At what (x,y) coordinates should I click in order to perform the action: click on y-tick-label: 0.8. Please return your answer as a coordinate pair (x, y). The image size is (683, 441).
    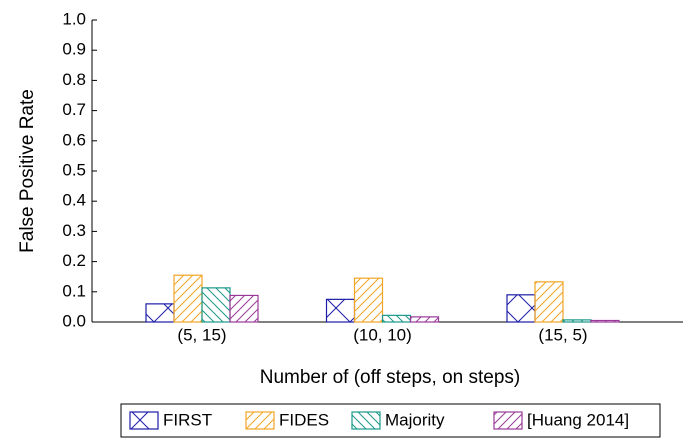
    Looking at the image, I should click on (74, 79).